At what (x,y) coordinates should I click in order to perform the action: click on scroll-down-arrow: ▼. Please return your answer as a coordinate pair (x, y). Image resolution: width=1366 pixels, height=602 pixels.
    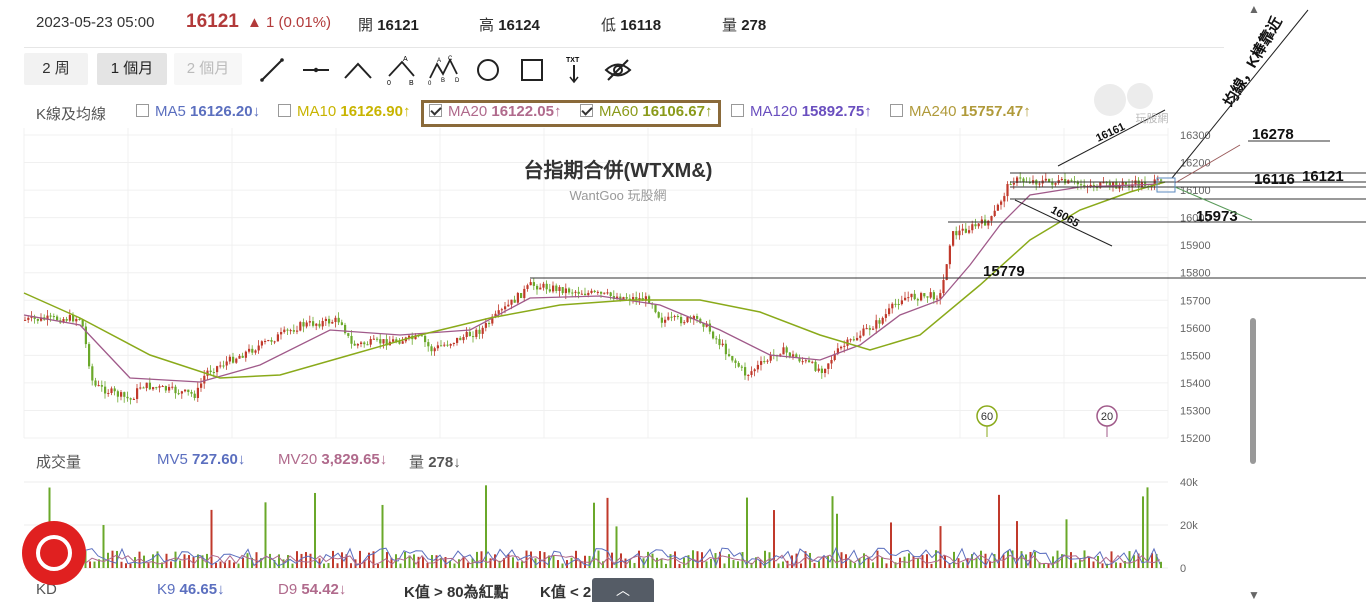
    Looking at the image, I should click on (1254, 595).